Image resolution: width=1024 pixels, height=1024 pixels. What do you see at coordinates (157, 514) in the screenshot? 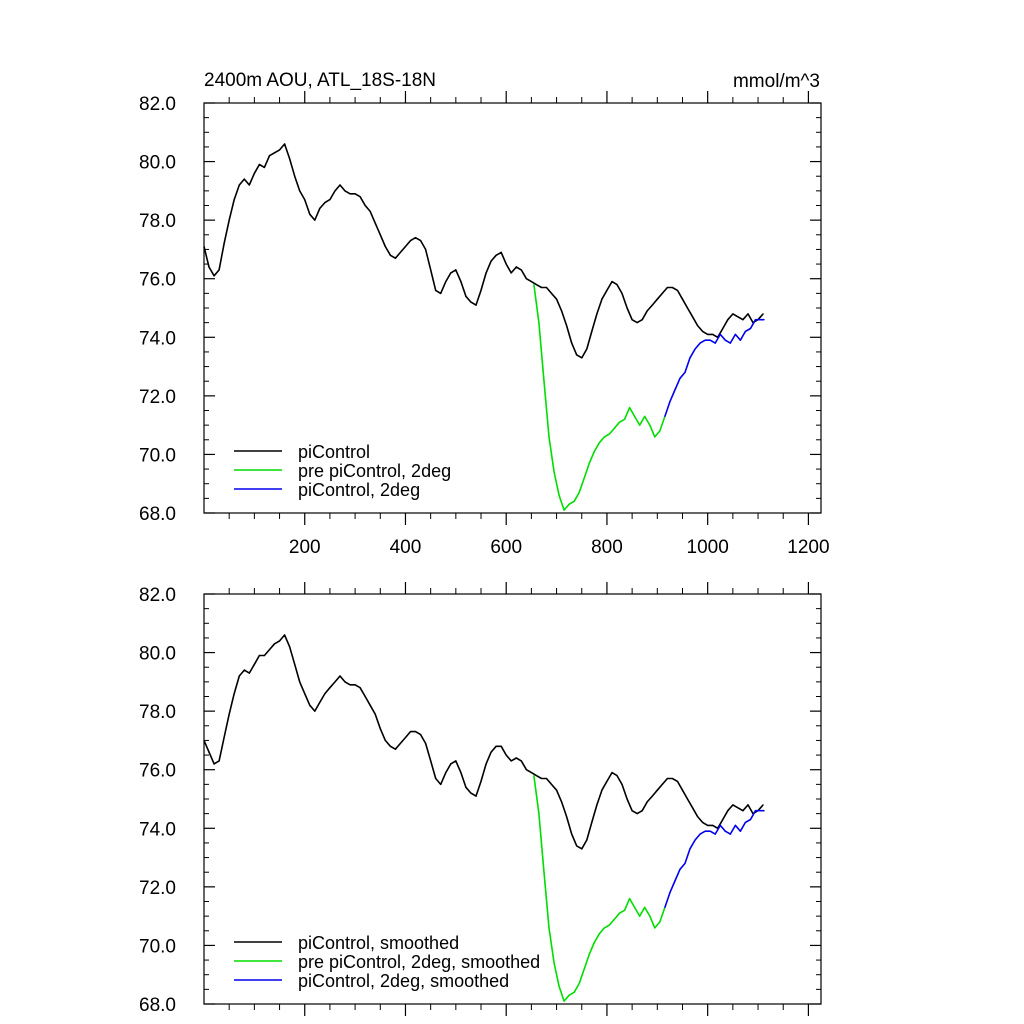
I see `y-tick-label: 68.0` at bounding box center [157, 514].